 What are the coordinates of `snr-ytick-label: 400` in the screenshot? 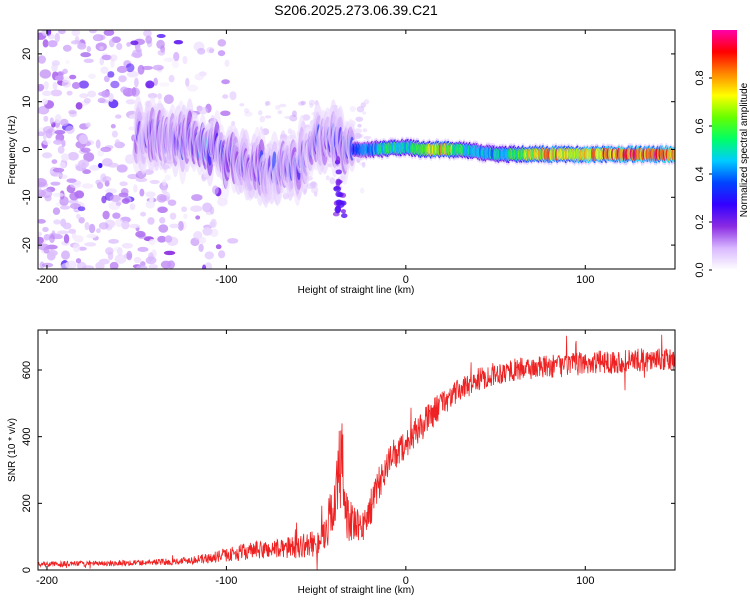 It's located at (27, 436).